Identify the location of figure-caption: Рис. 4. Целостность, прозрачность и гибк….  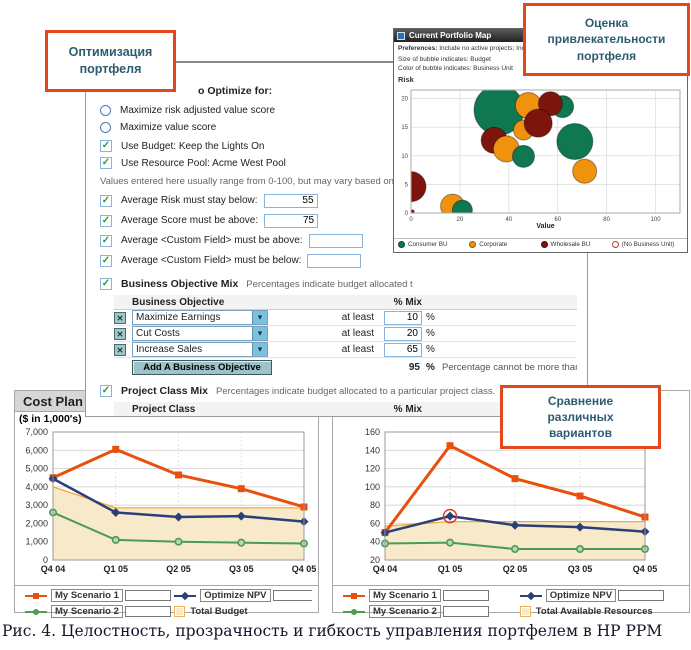
(332, 631).